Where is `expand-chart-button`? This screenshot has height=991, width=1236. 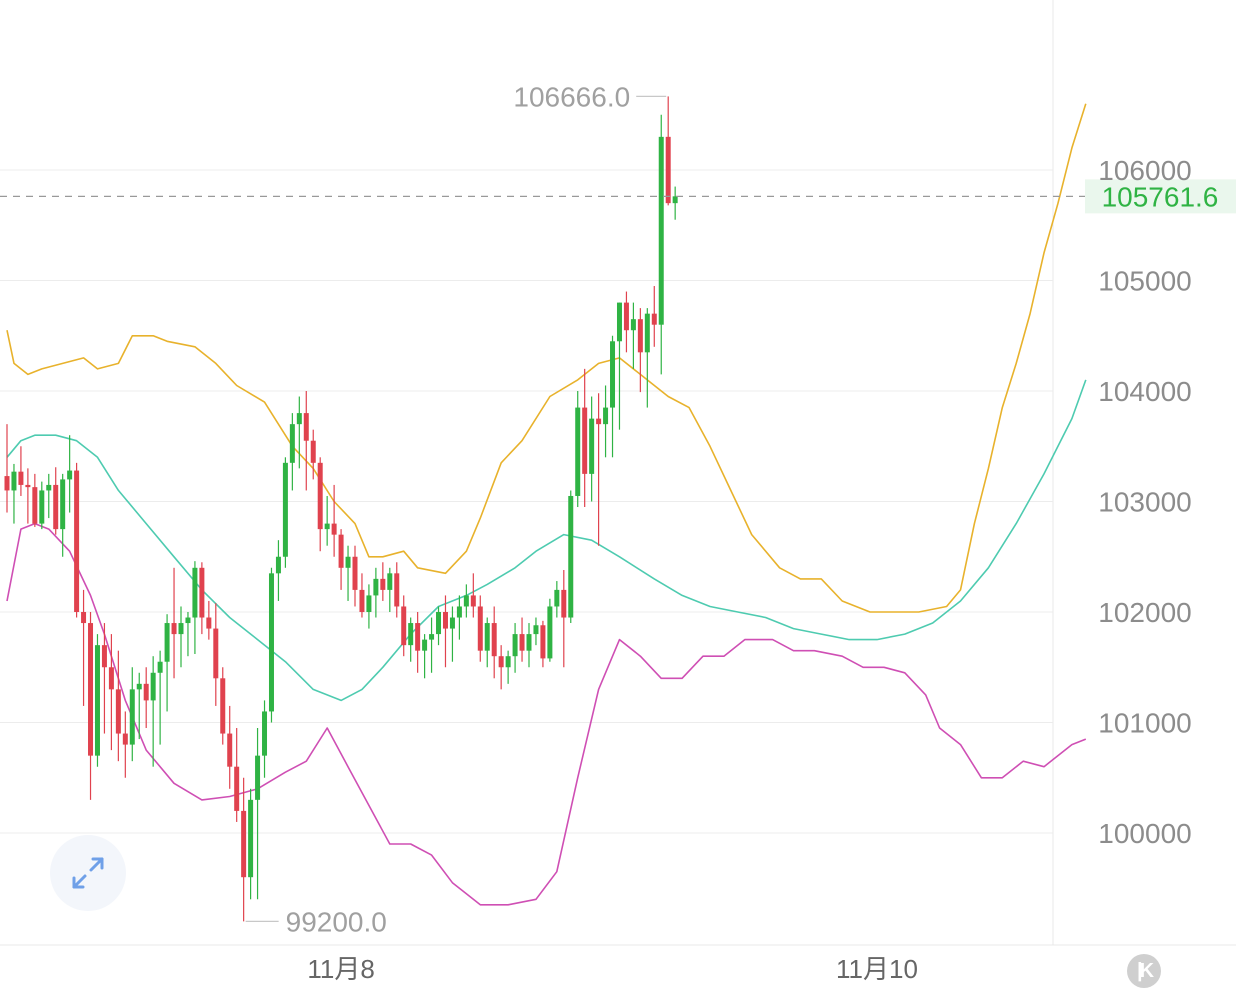 expand-chart-button is located at coordinates (88, 873).